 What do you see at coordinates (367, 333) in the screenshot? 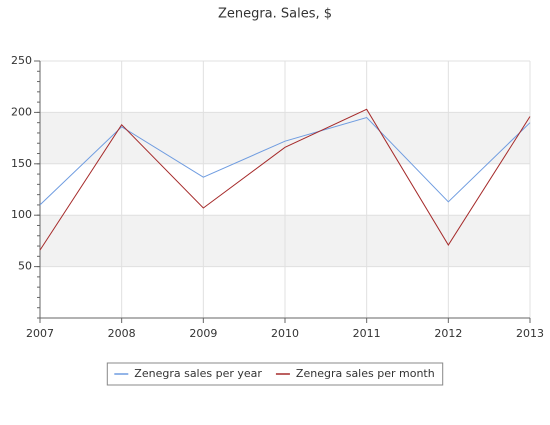
I see `x-tick-label: 2011` at bounding box center [367, 333].